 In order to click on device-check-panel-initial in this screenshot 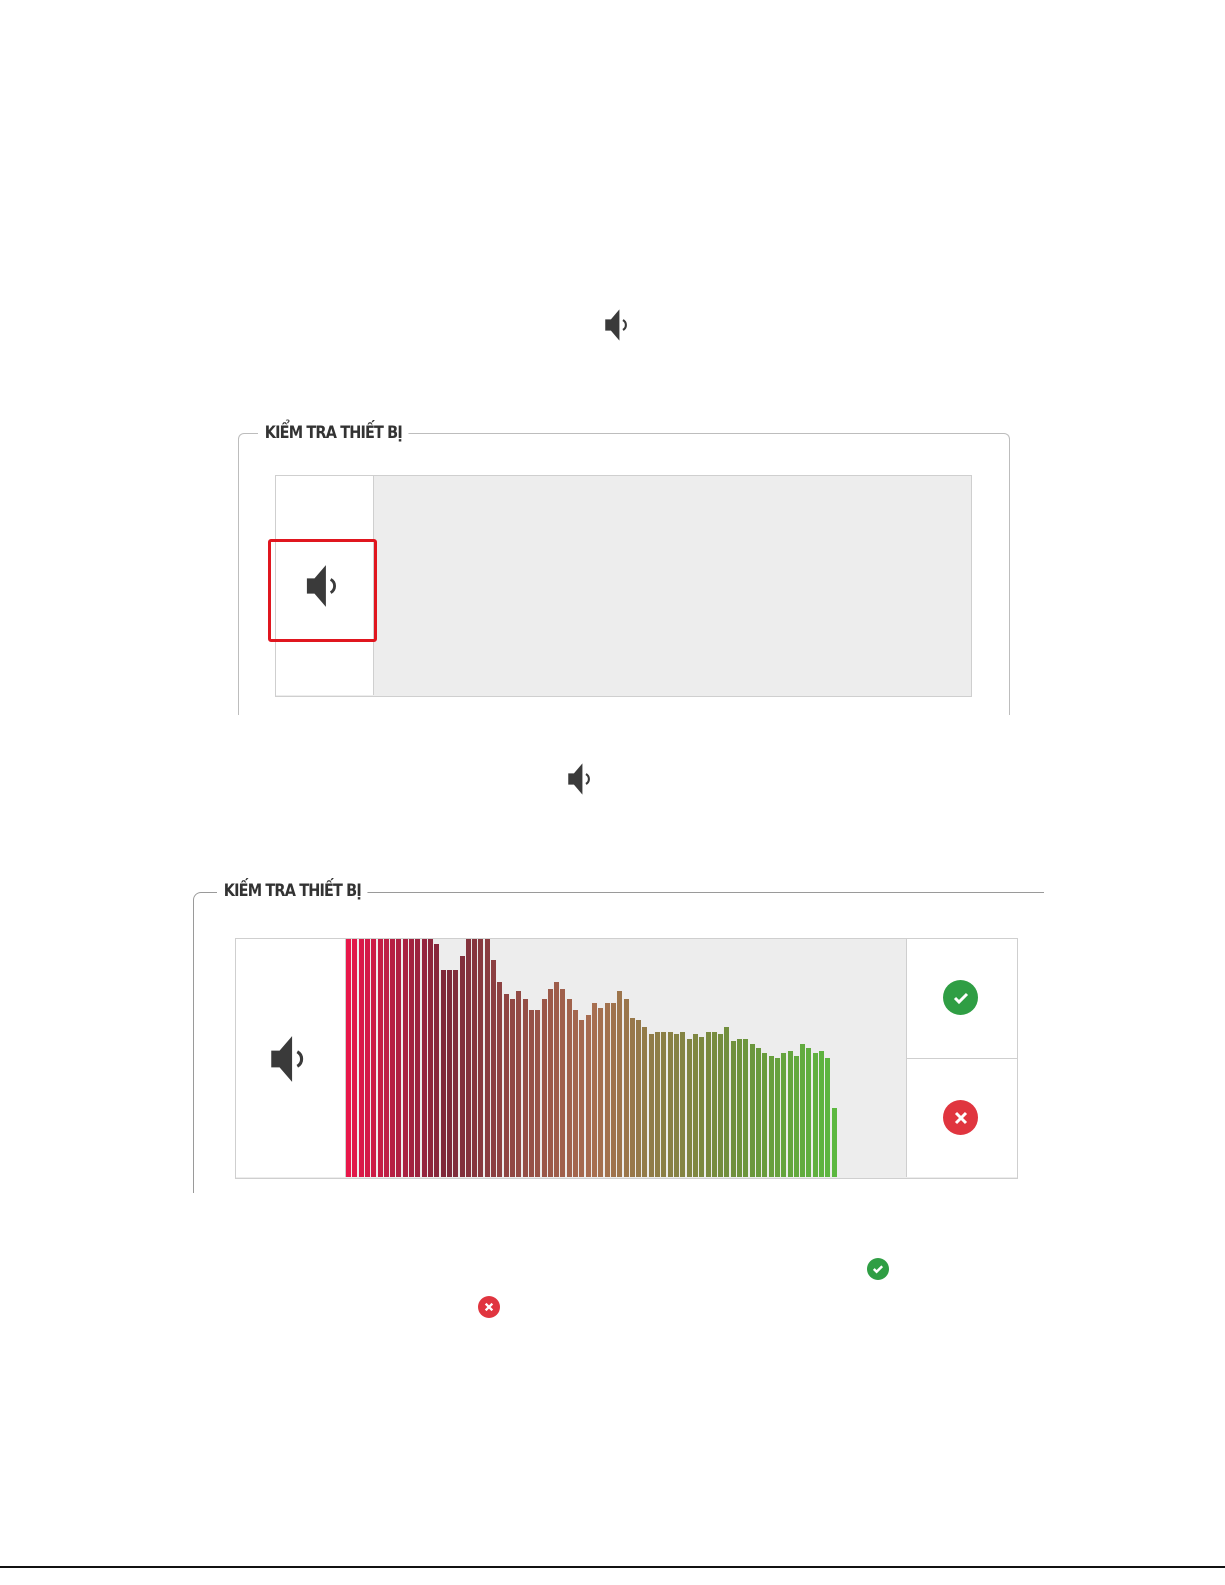, I will do `click(624, 583)`.